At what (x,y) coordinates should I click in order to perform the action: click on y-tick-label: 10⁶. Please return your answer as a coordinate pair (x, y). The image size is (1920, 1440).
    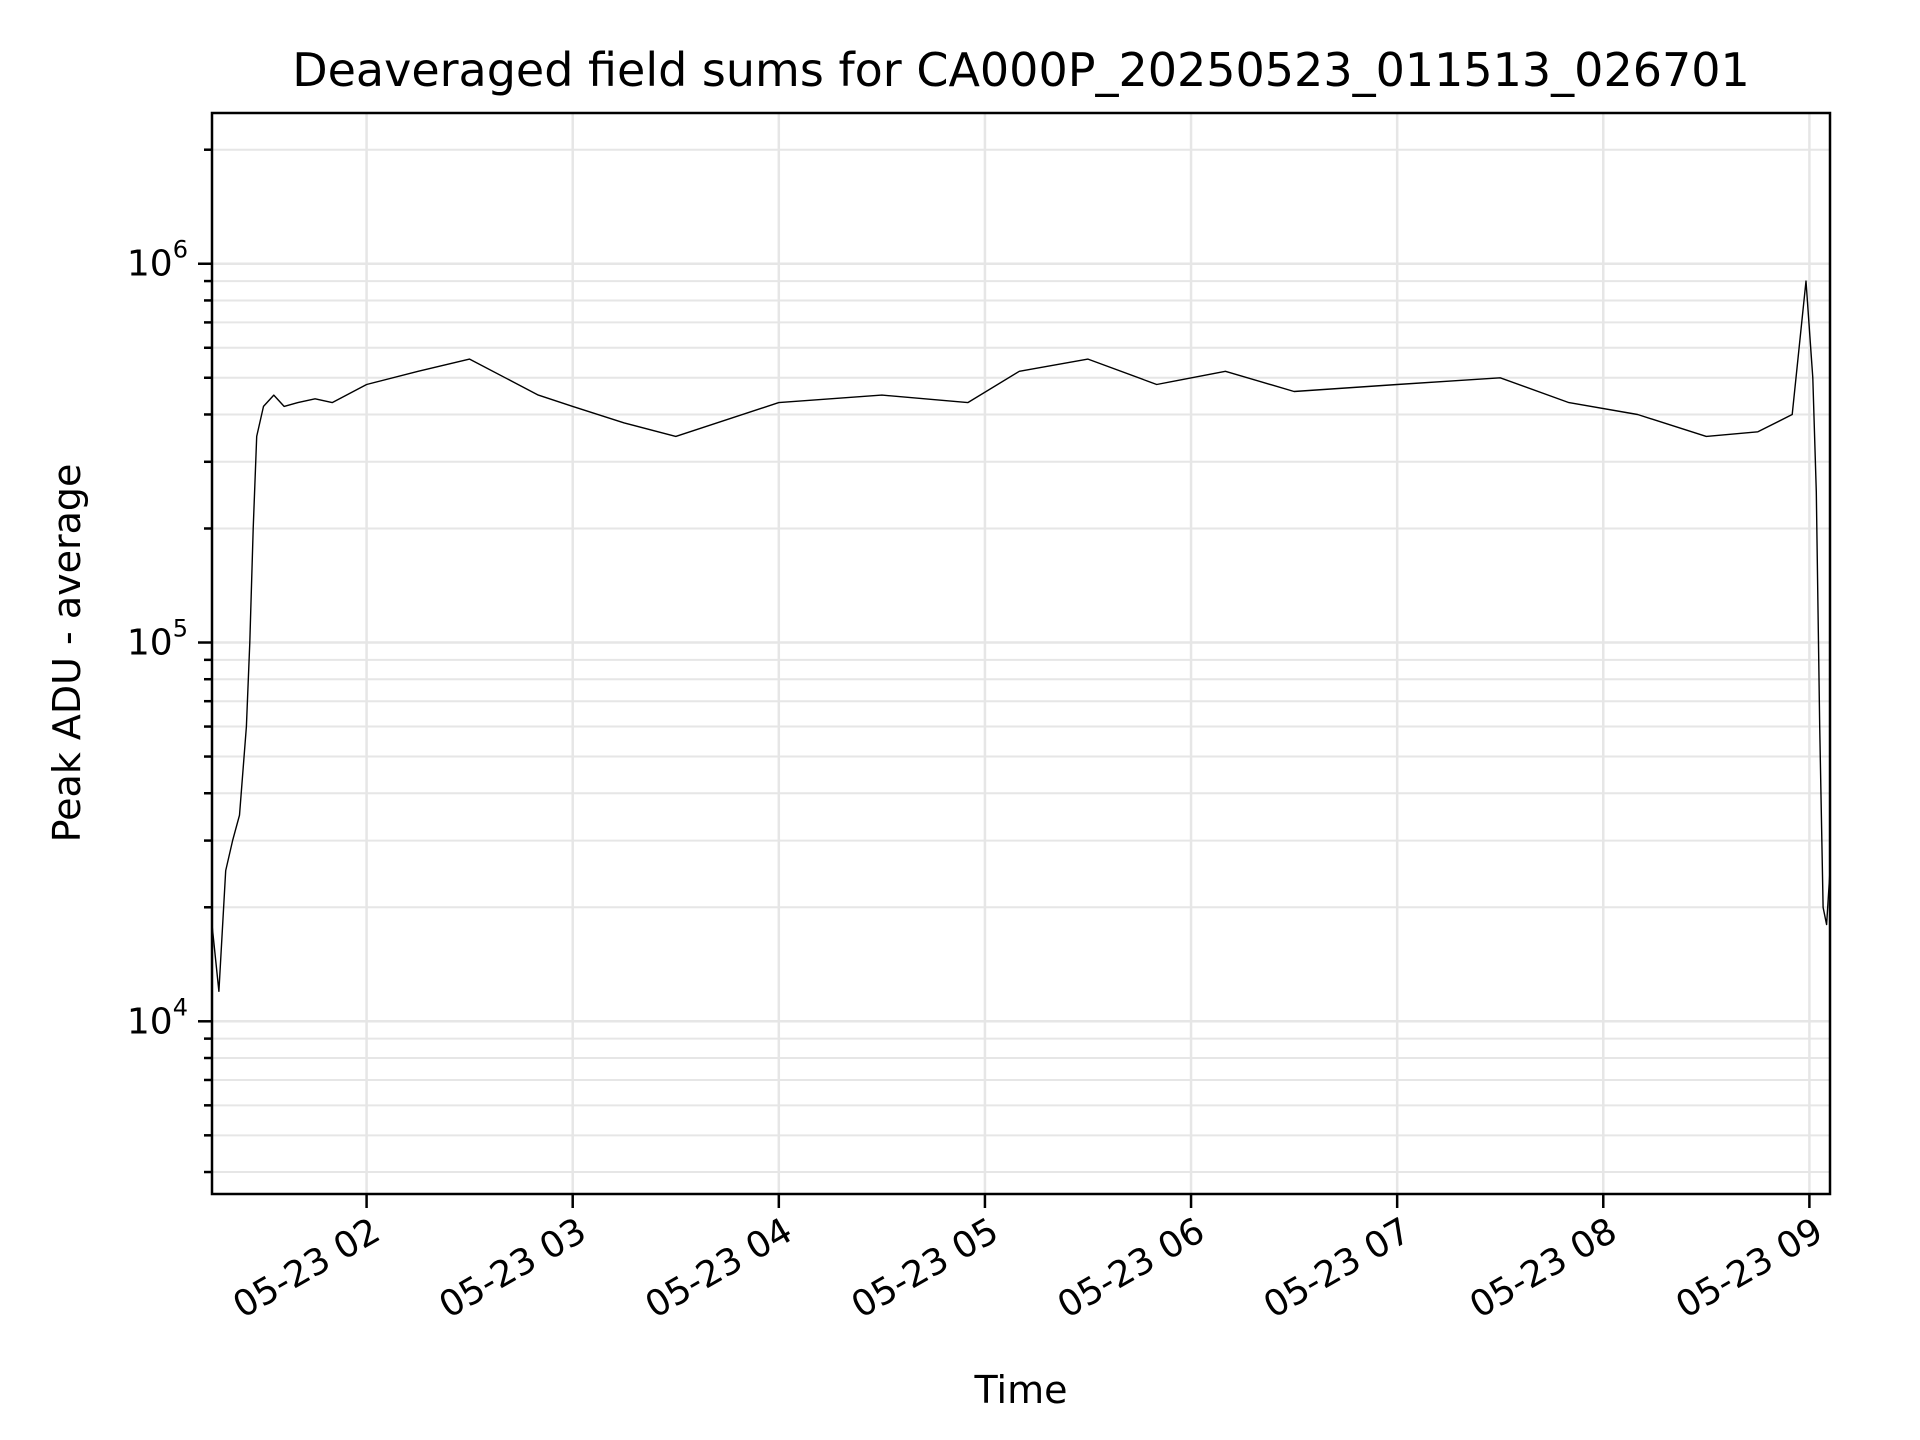
    Looking at the image, I should click on (157, 260).